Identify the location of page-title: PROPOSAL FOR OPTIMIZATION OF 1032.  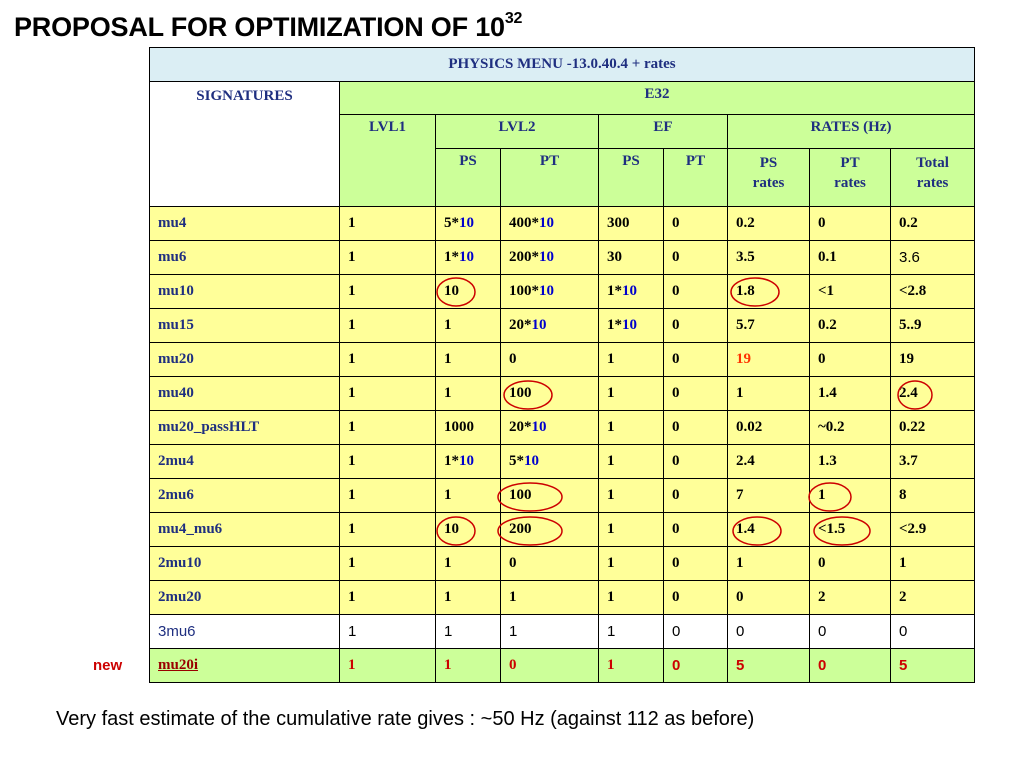
(268, 26).